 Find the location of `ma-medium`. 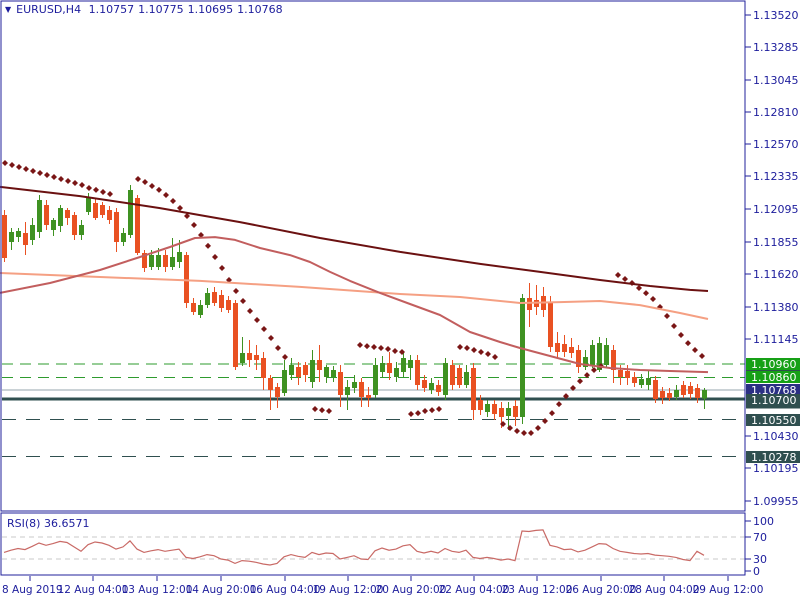

ma-medium is located at coordinates (354, 296).